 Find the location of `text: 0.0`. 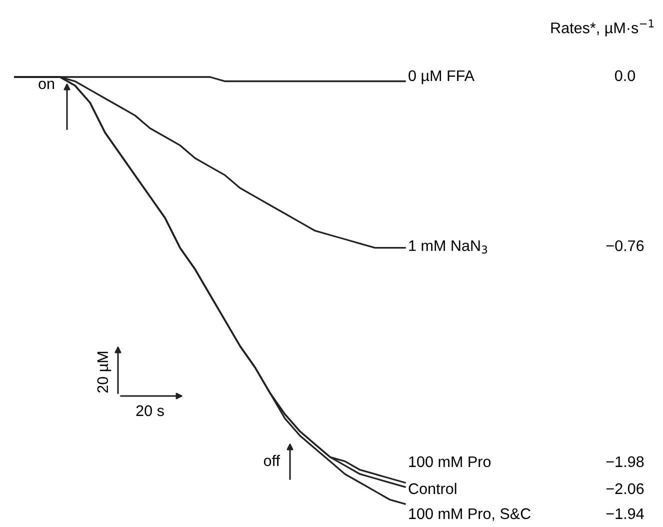

text: 0.0 is located at coordinates (625, 76).